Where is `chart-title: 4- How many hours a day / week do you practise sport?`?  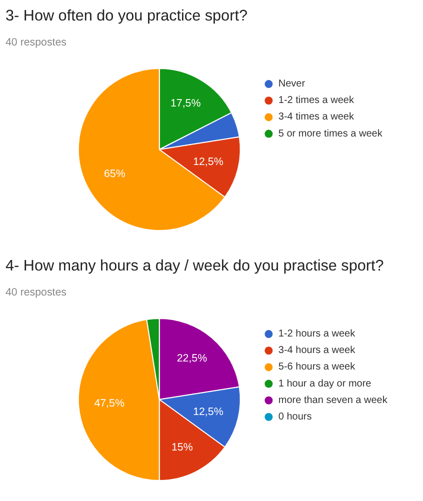 chart-title: 4- How many hours a day / week do you practise sport? is located at coordinates (195, 266).